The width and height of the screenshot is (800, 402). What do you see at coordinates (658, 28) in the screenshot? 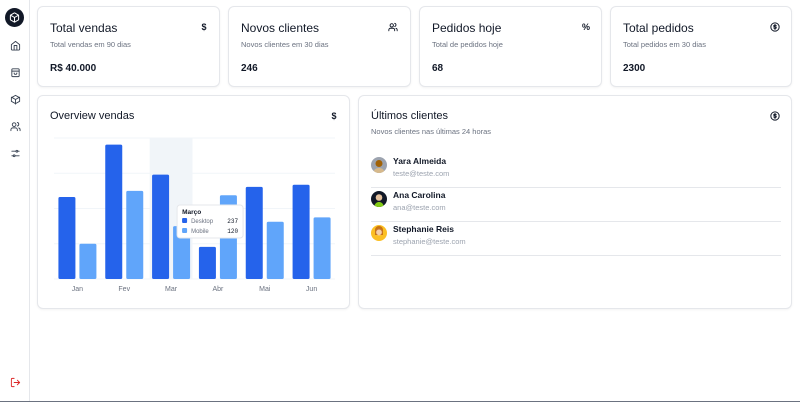
I see `stat-title: Total pedidos` at bounding box center [658, 28].